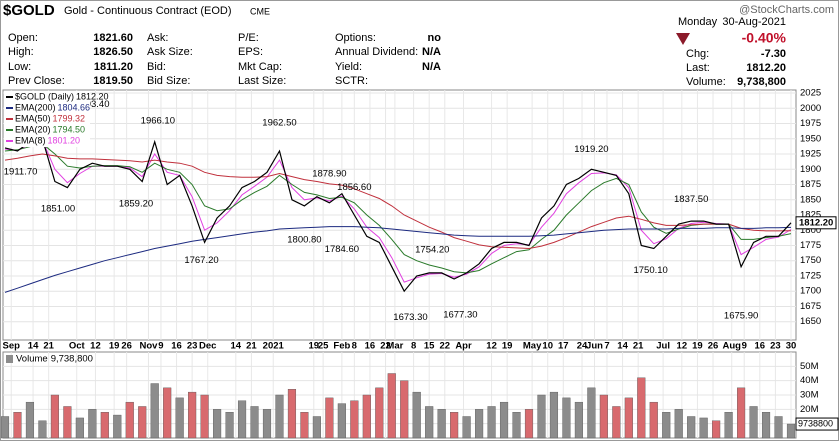 This screenshot has width=840, height=442. I want to click on legend-value: 1812.20, so click(92, 96).